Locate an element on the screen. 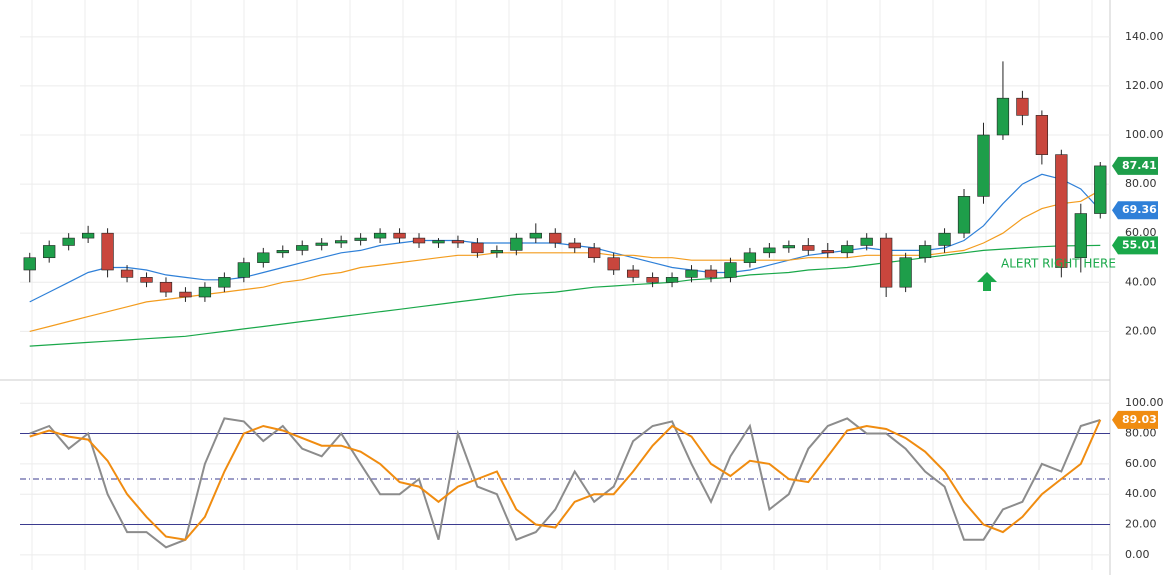 The height and width of the screenshot is (575, 1172). y-tick-label: 140.00 is located at coordinates (1144, 36).